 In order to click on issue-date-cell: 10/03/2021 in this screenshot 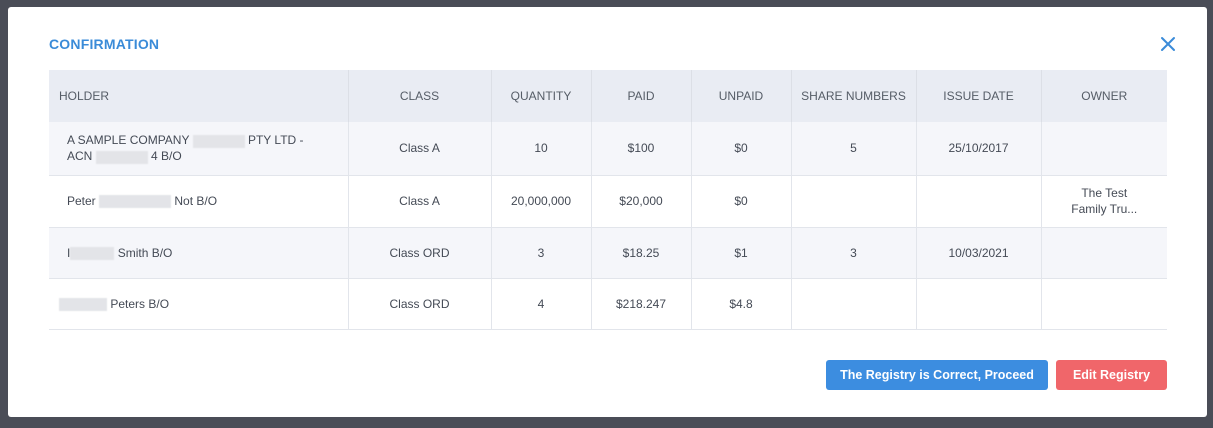, I will do `click(978, 253)`.